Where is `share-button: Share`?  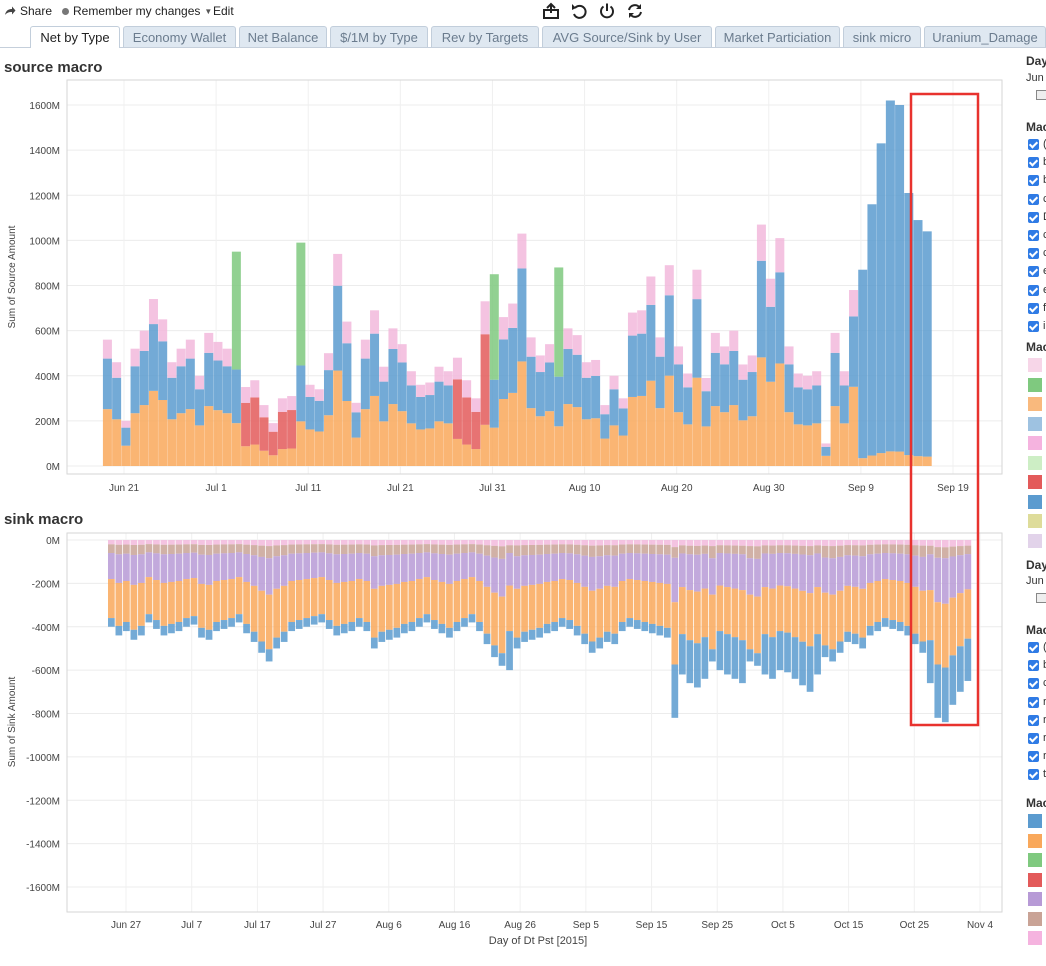
share-button: Share is located at coordinates (28, 11).